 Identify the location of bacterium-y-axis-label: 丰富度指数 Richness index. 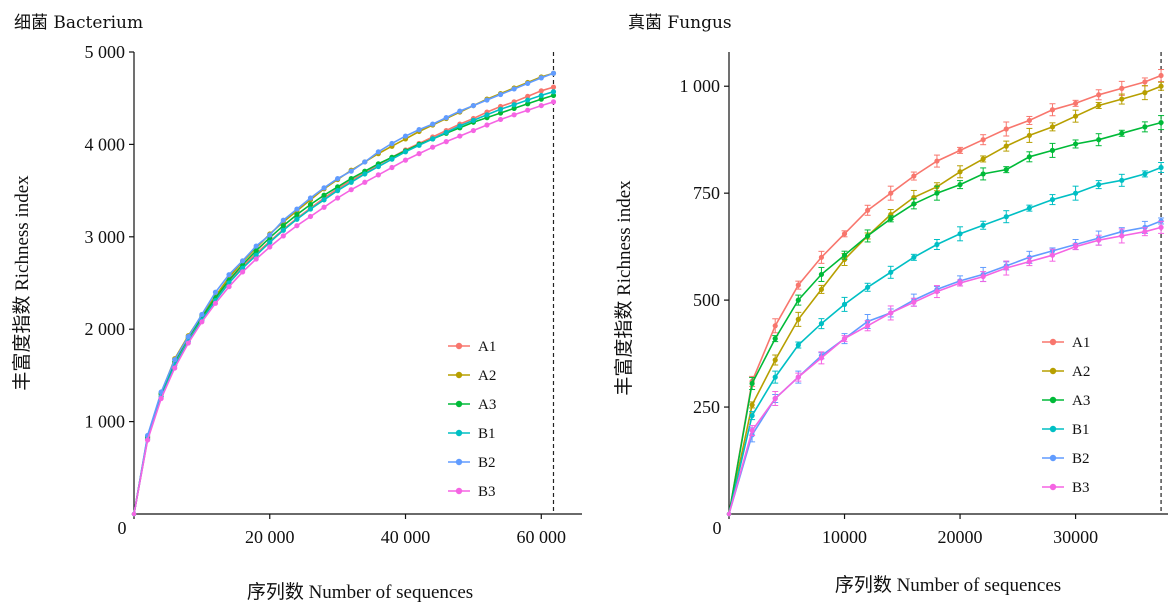
(22, 283).